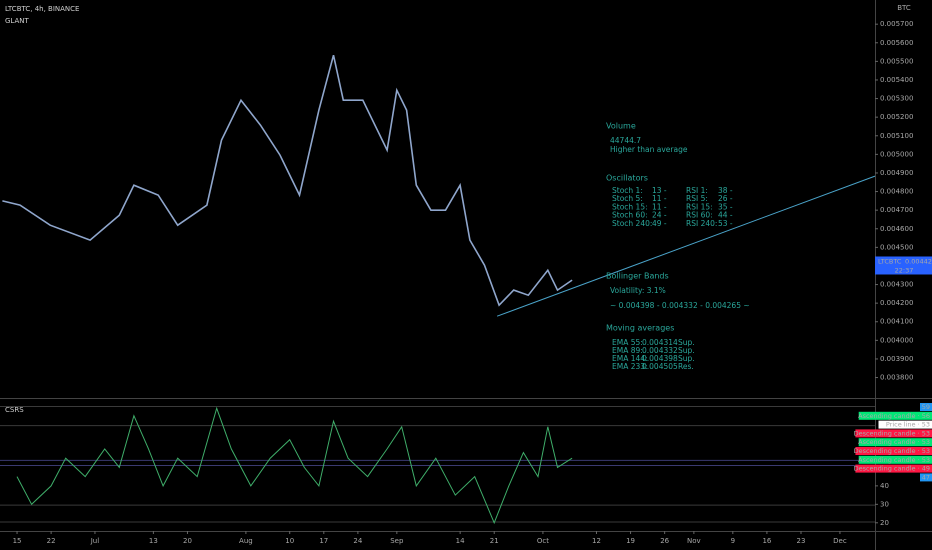 The image size is (932, 550). What do you see at coordinates (904, 8) in the screenshot?
I see `currency: BTC` at bounding box center [904, 8].